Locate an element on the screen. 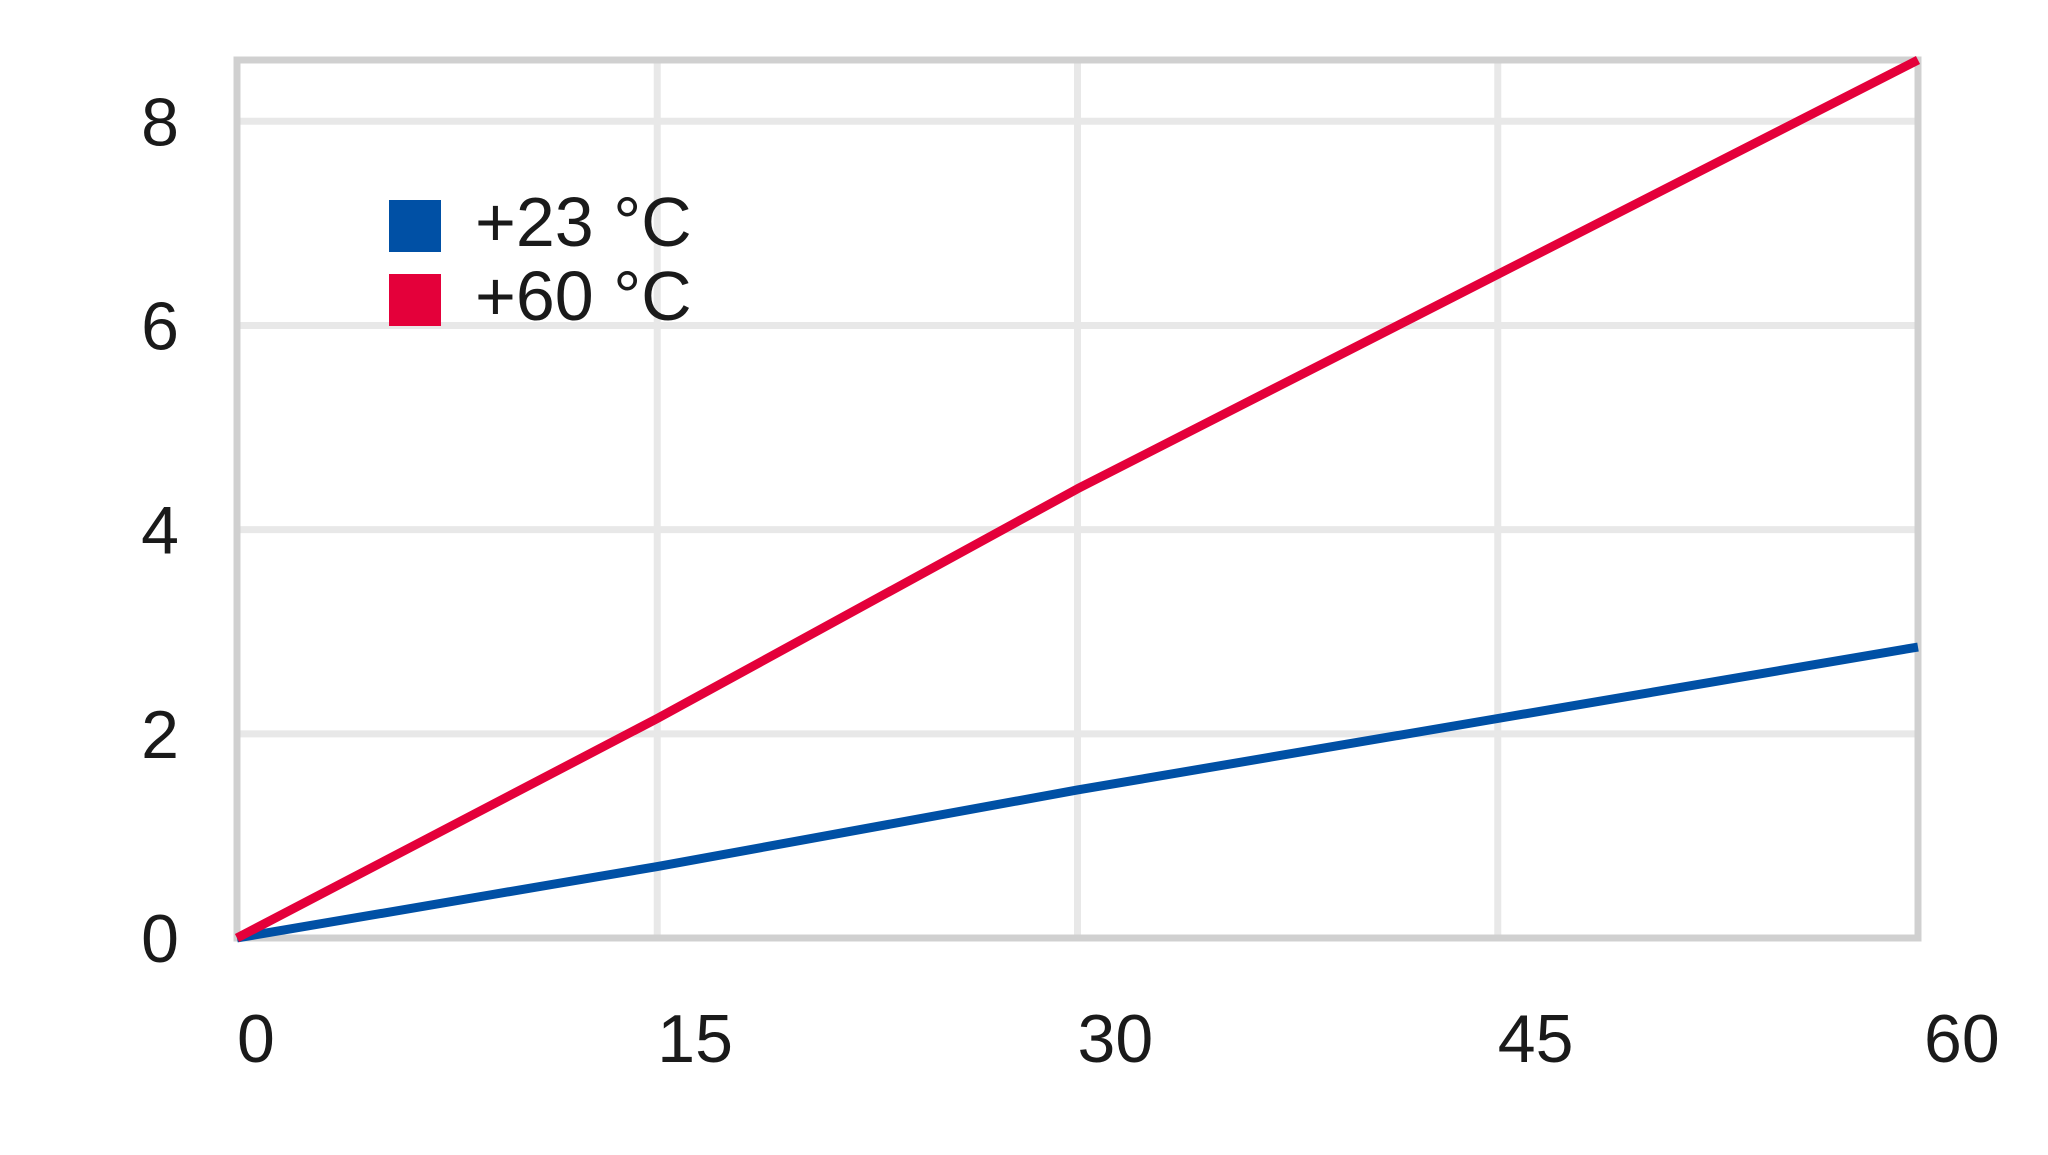 The image size is (2048, 1155). y-tick-label: 0 is located at coordinates (160, 939).